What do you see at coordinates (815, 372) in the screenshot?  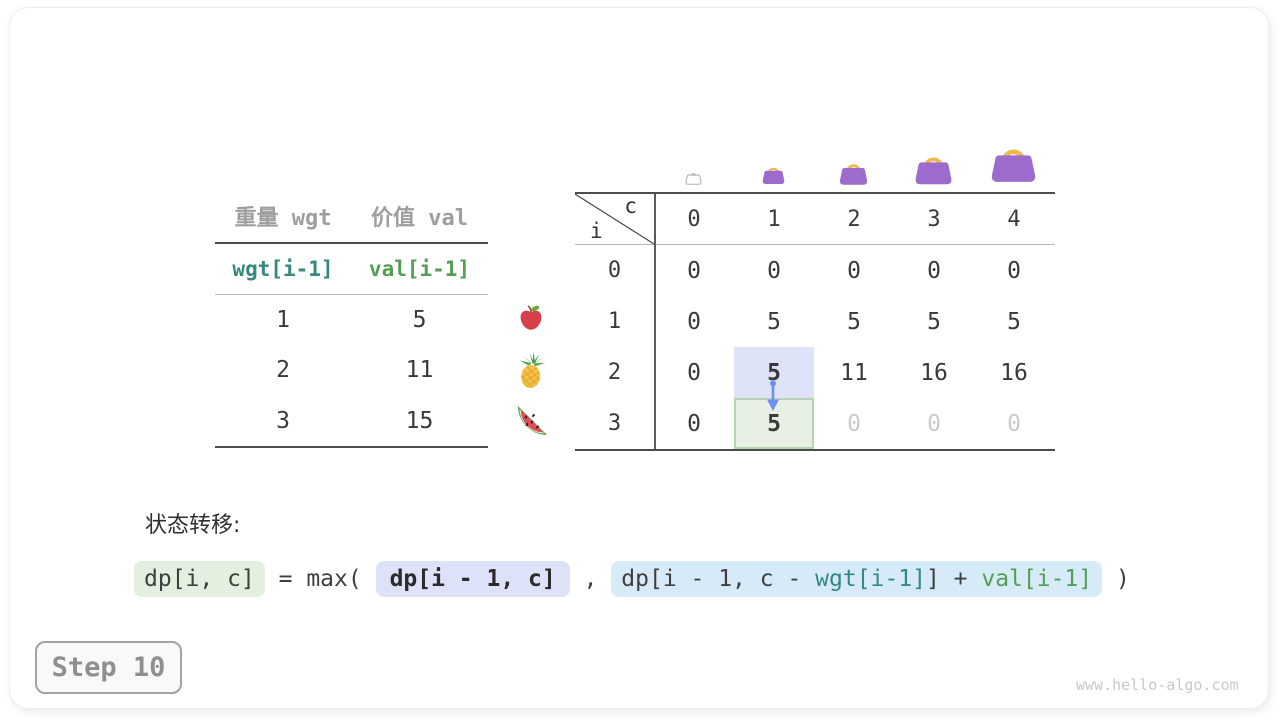 I see `dp-row-2: 2 0 5 11 16 16` at bounding box center [815, 372].